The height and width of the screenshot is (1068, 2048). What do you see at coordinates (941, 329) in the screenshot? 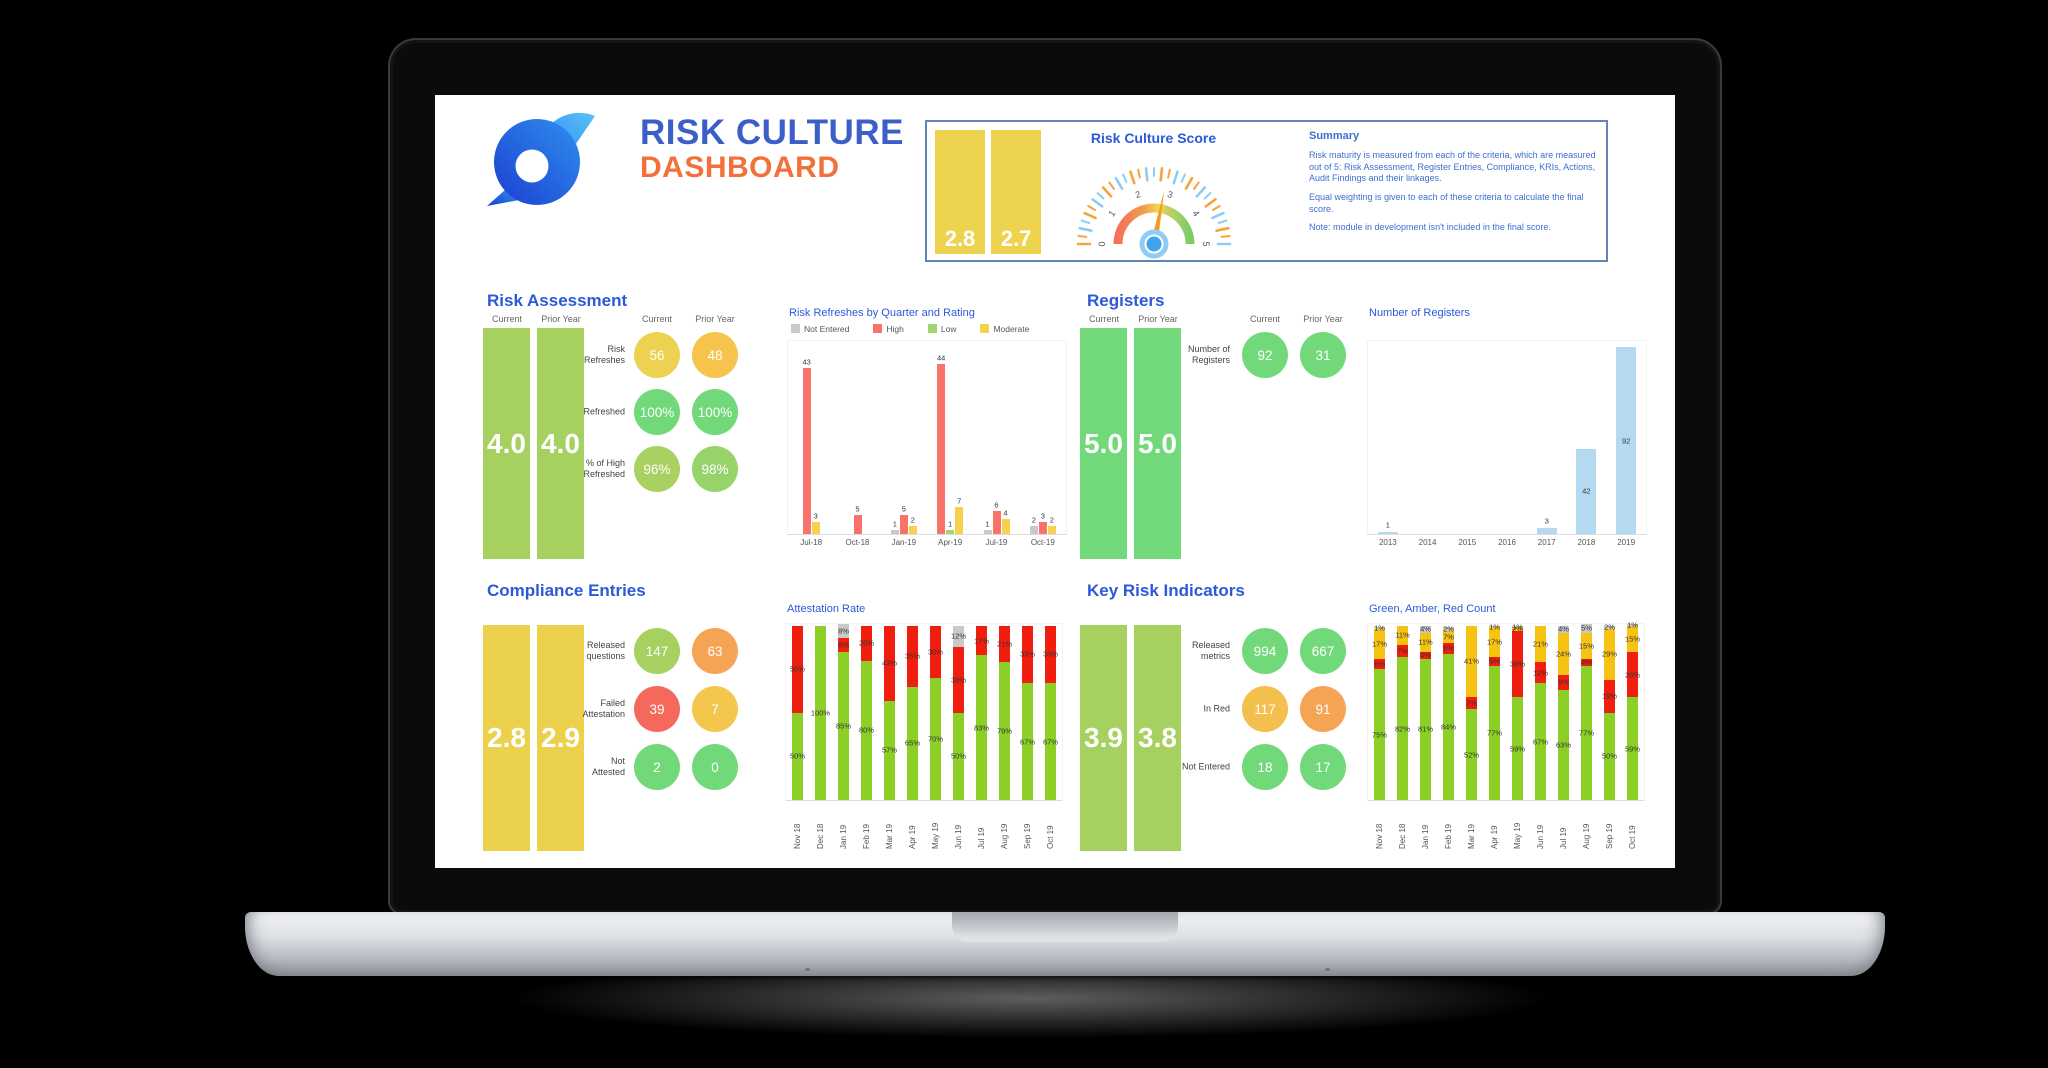
I see `legend-item: Low` at bounding box center [941, 329].